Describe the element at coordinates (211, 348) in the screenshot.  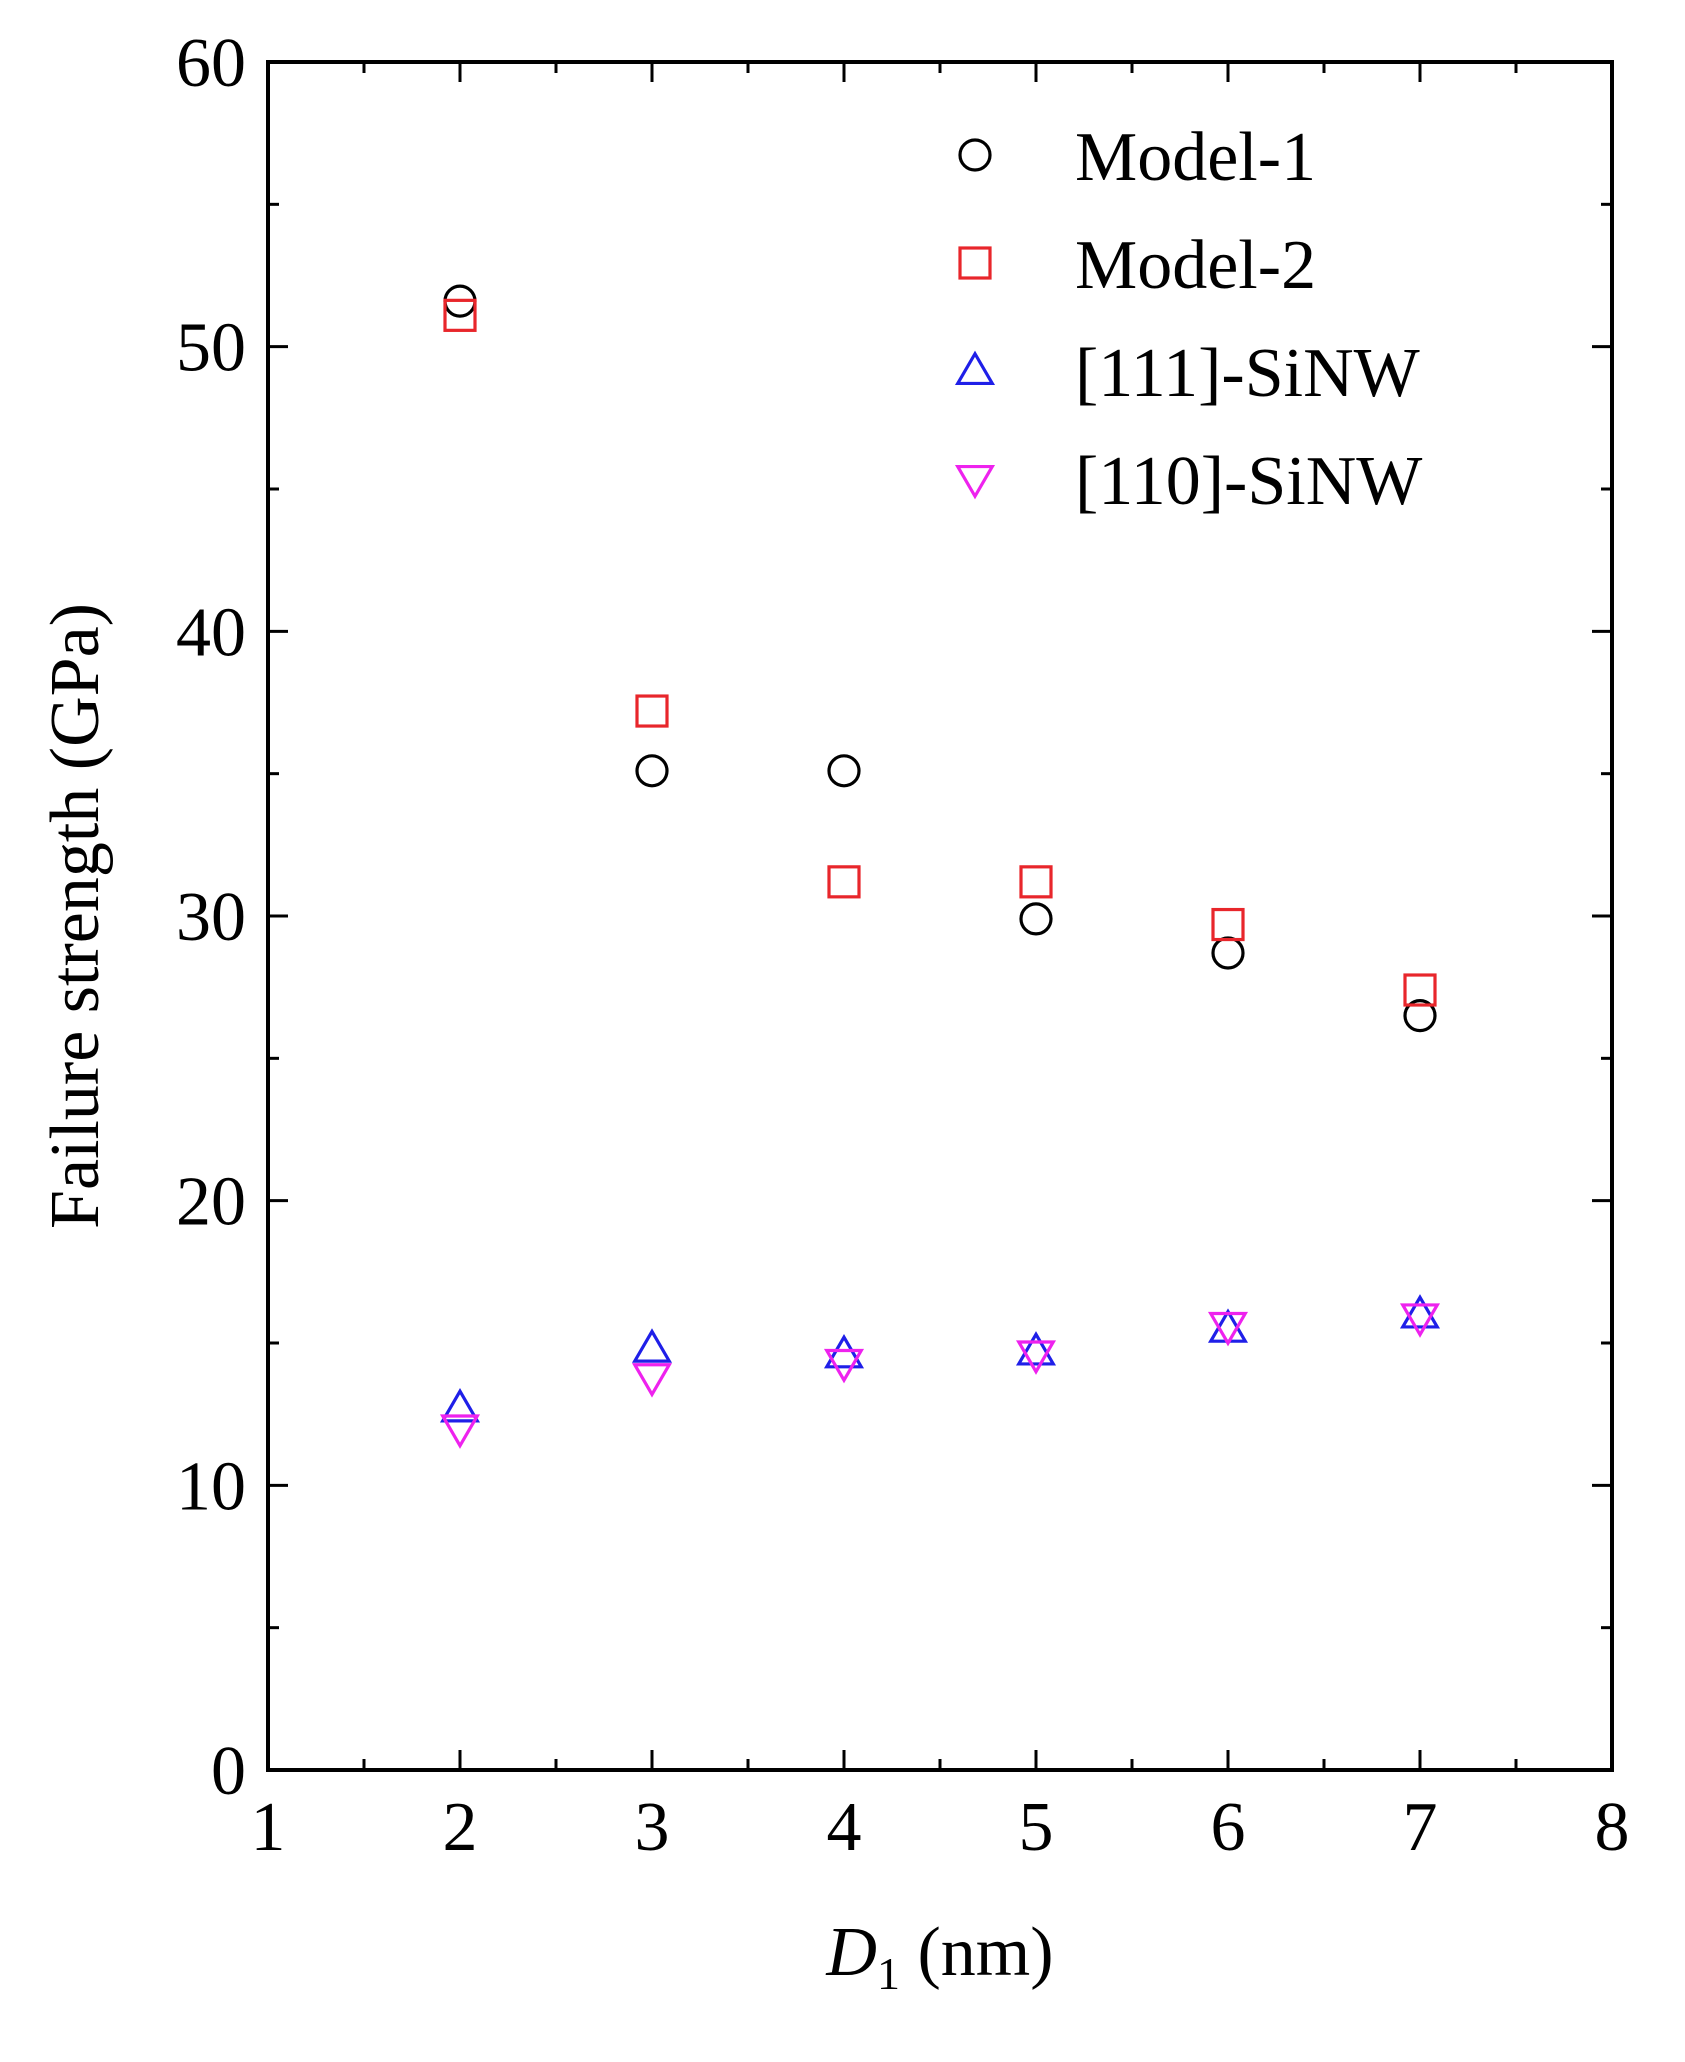
I see `y-tick-label: 50` at that location.